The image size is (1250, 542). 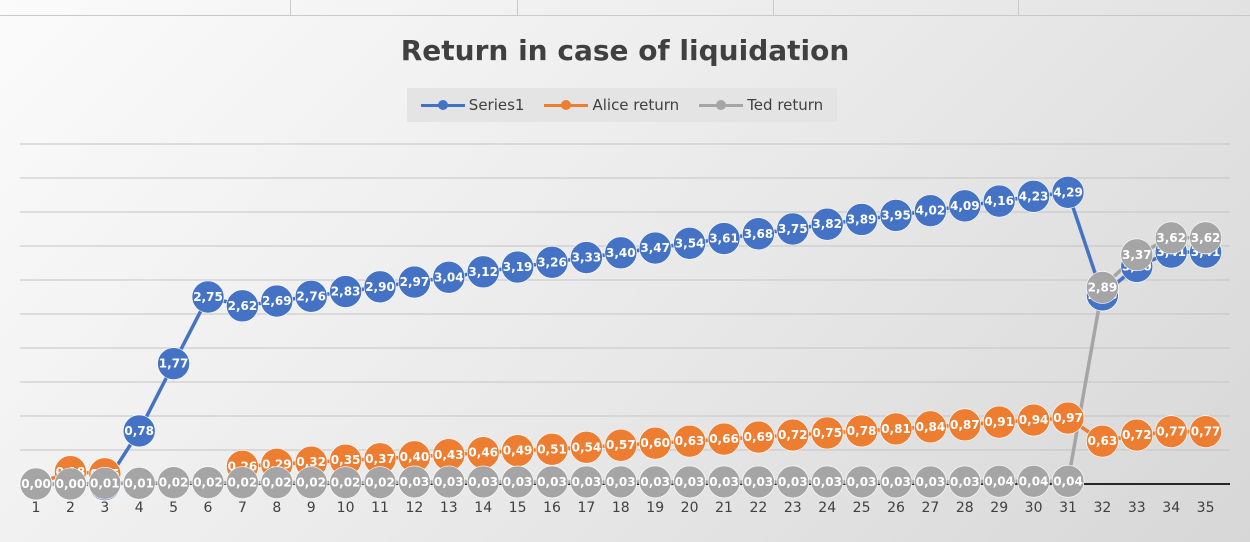 What do you see at coordinates (759, 234) in the screenshot?
I see `data-label: 3,68` at bounding box center [759, 234].